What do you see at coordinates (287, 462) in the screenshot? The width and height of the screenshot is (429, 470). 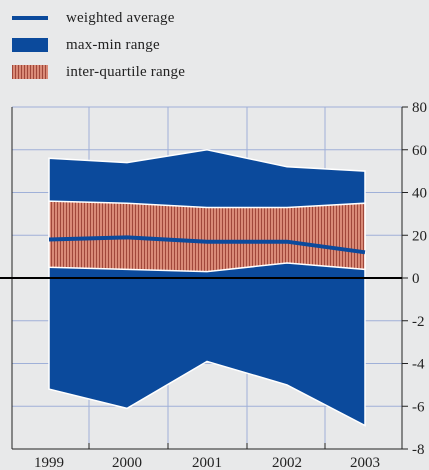 I see `x-tick-label: 2002` at bounding box center [287, 462].